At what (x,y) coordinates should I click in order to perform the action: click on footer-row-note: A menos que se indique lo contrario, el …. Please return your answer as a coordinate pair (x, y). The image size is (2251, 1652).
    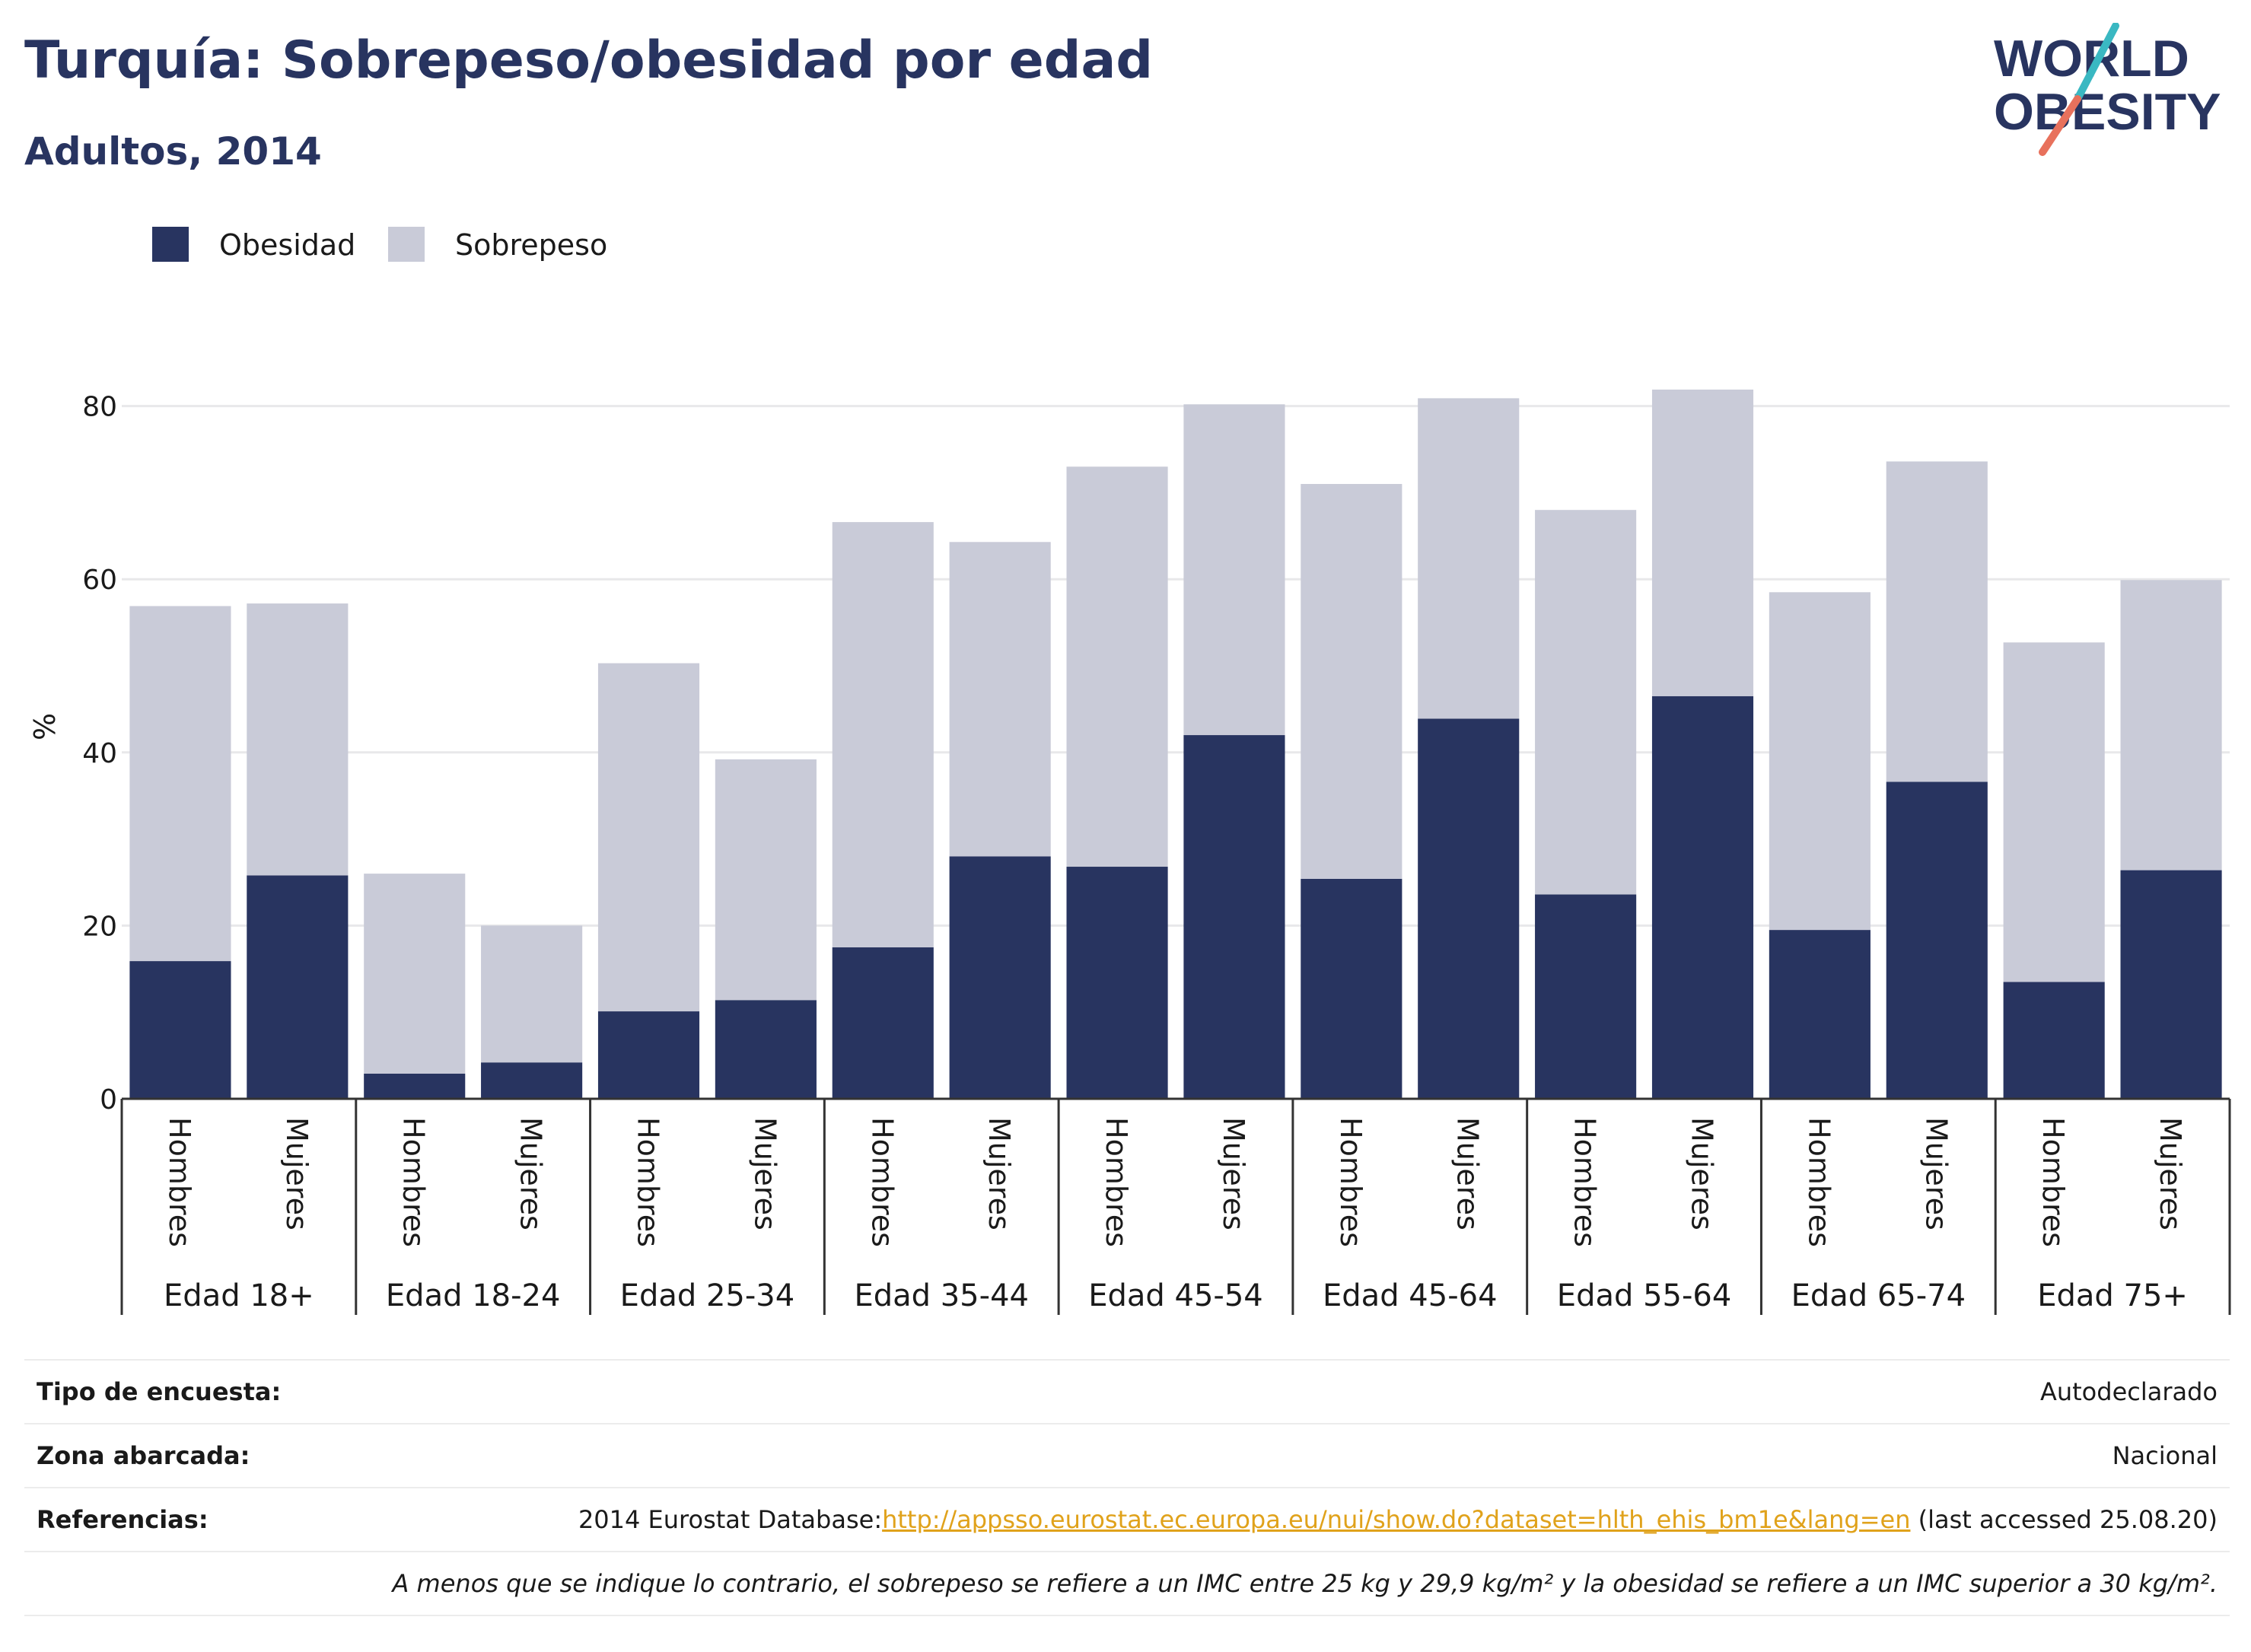
    Looking at the image, I should click on (1127, 1583).